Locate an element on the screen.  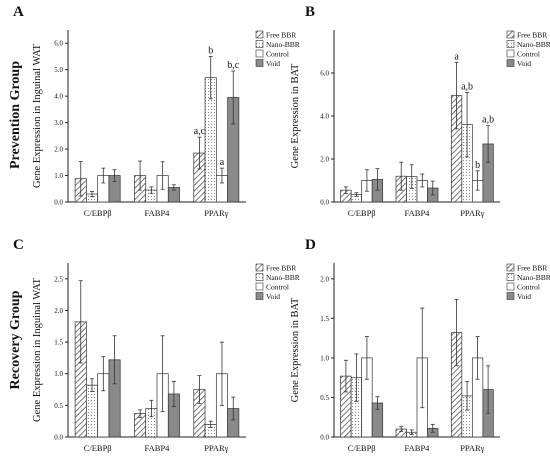
y-tick-label: 5.0 is located at coordinates (58, 70).